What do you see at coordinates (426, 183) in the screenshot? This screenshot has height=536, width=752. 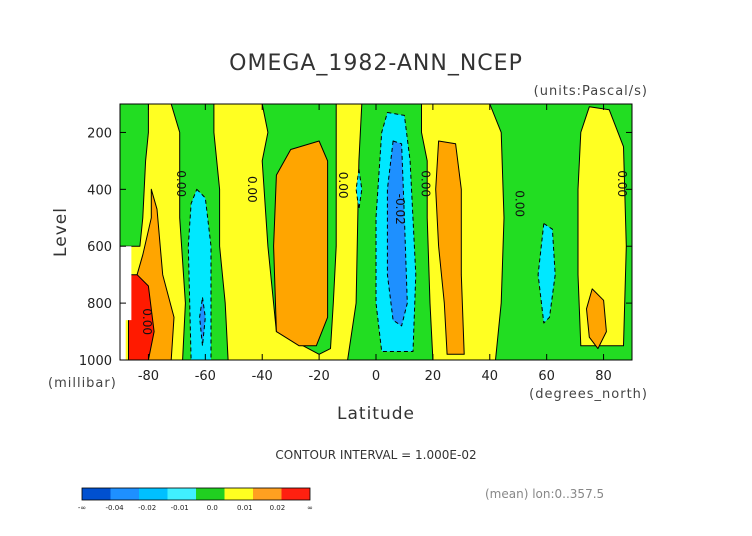 I see `contour-label-3: 0.00` at bounding box center [426, 183].